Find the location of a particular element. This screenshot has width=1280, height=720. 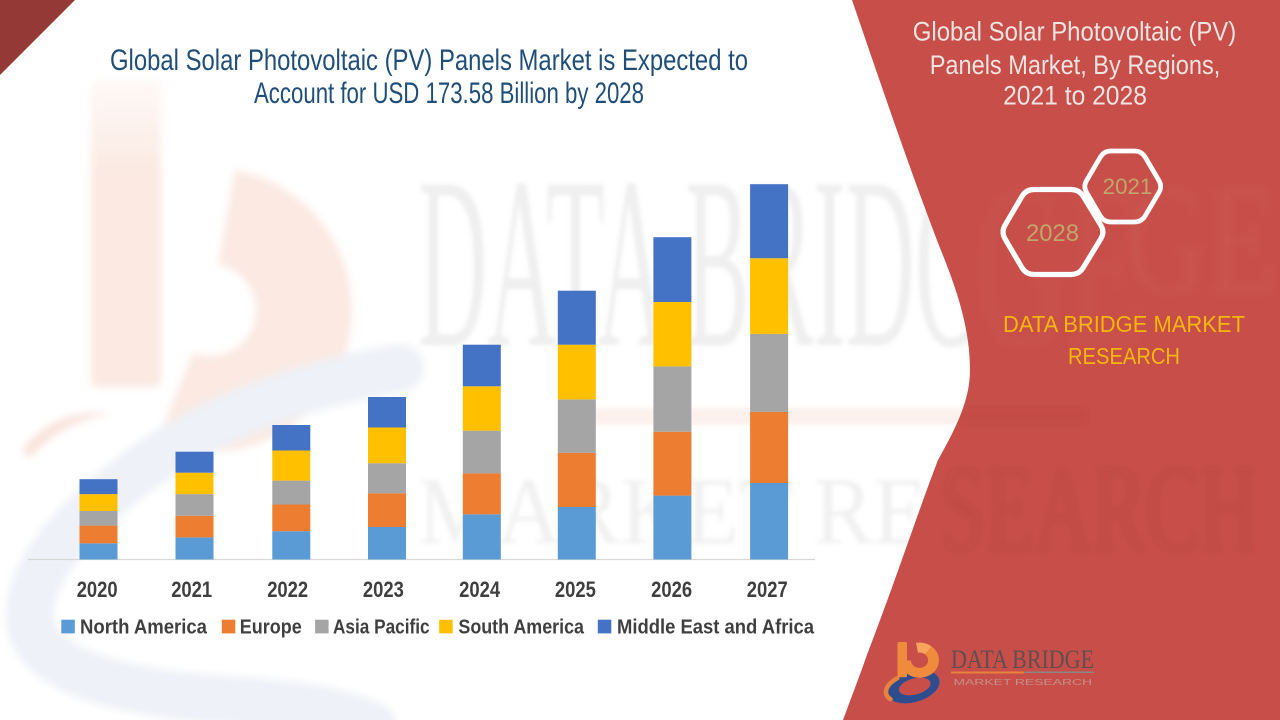

svg-text: Middle East and Africa is located at coordinates (716, 628).